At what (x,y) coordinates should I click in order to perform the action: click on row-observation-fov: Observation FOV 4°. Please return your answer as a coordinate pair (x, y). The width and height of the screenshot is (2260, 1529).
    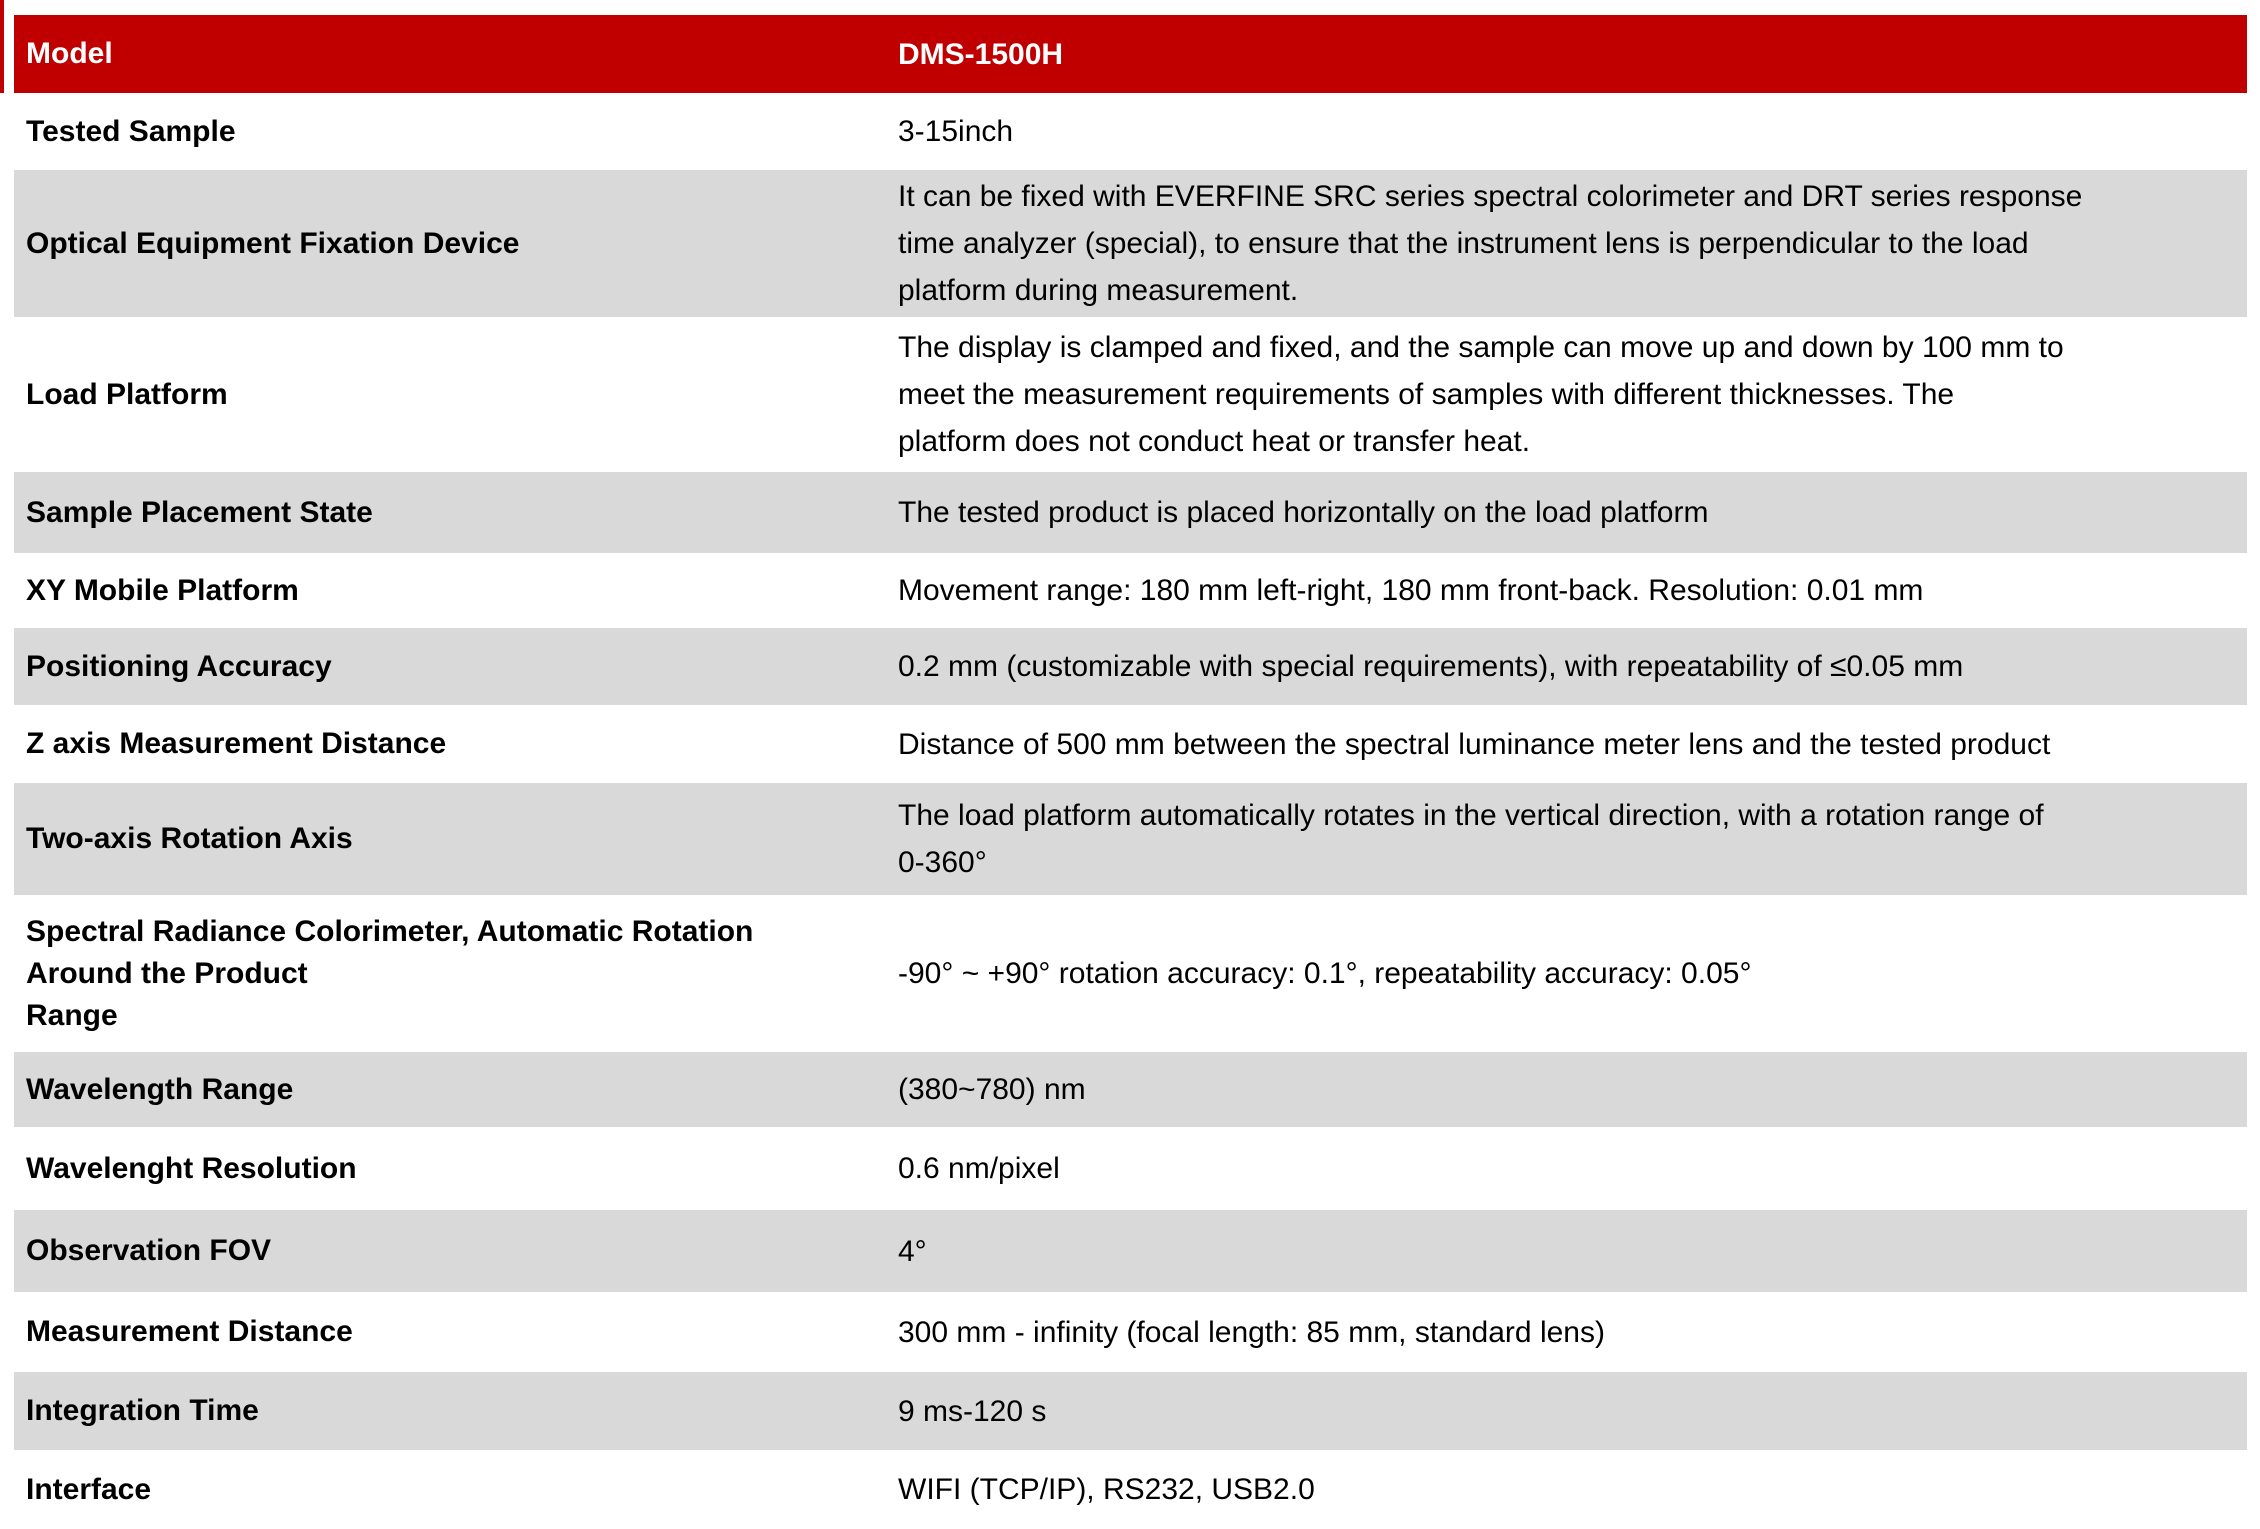
    Looking at the image, I should click on (1130, 1251).